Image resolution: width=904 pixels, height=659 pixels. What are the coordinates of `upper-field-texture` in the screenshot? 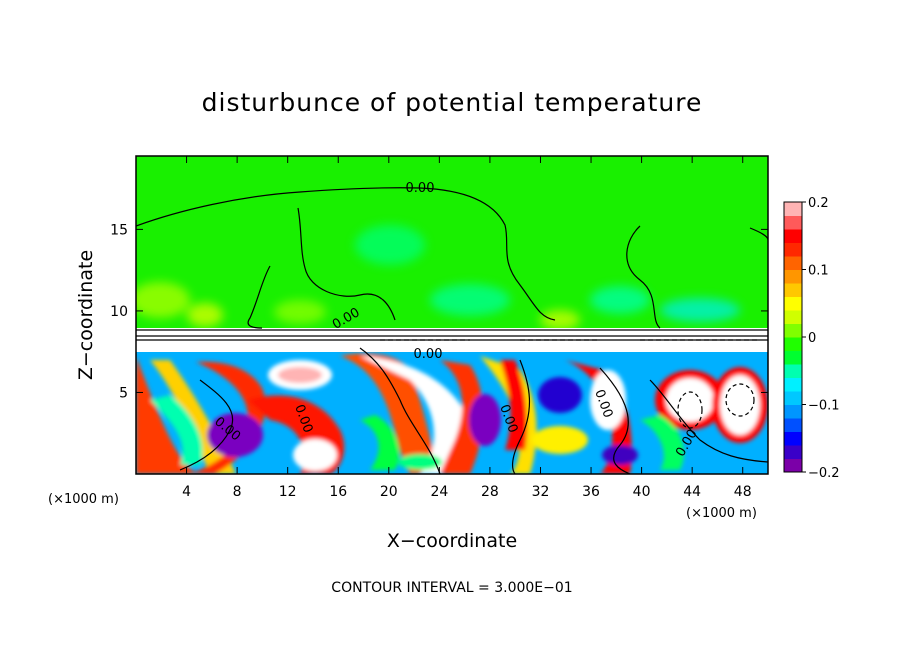 It's located at (438, 277).